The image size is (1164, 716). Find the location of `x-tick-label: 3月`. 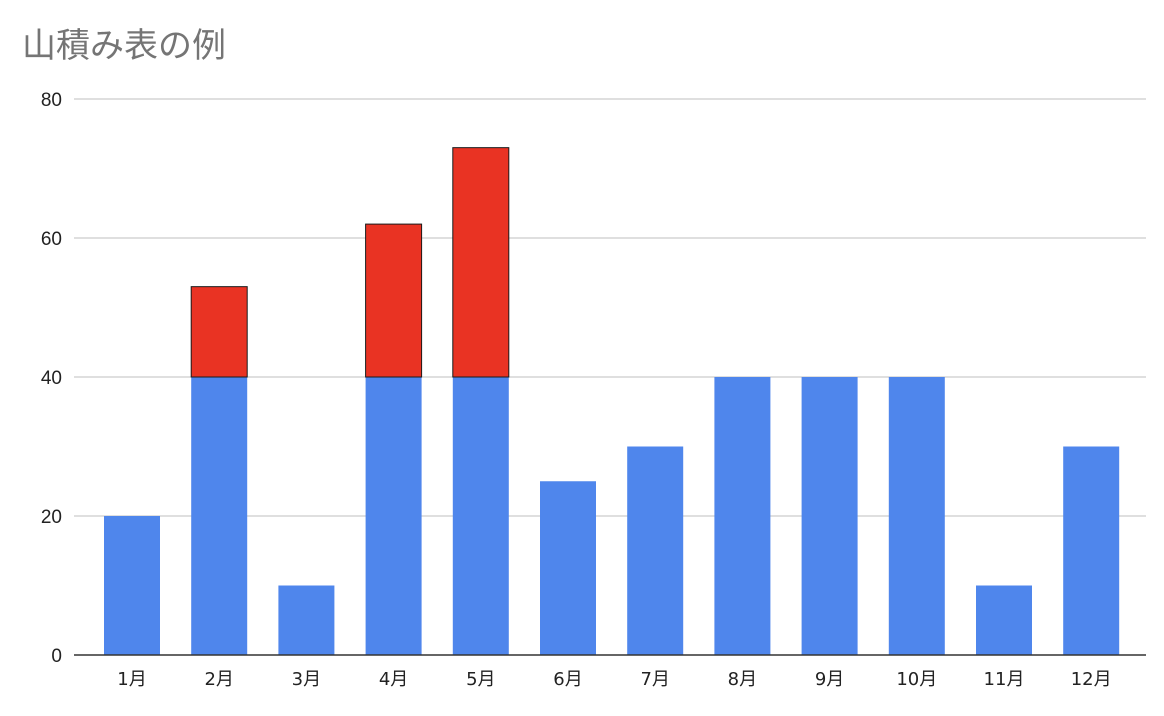

x-tick-label: 3月 is located at coordinates (306, 679).